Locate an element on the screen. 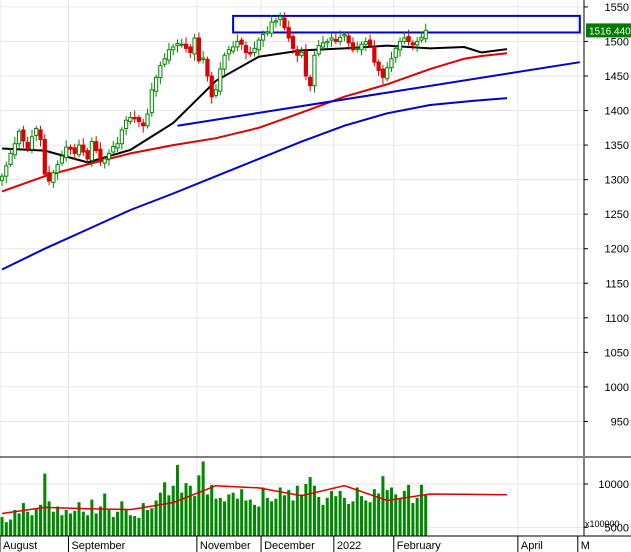 The width and height of the screenshot is (631, 552). volume-tick-label: 5000 is located at coordinates (617, 528).